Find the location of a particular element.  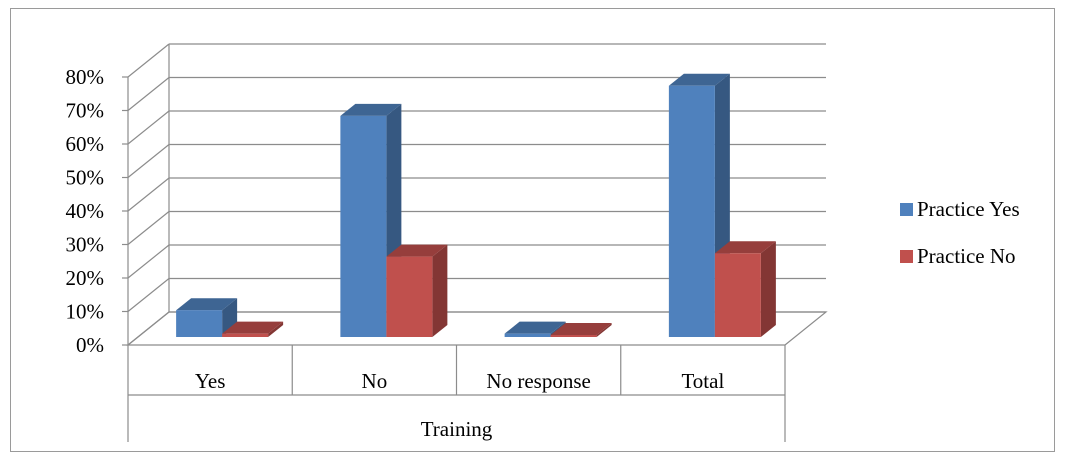

category-labels: Yes No No response Total is located at coordinates (460, 381).